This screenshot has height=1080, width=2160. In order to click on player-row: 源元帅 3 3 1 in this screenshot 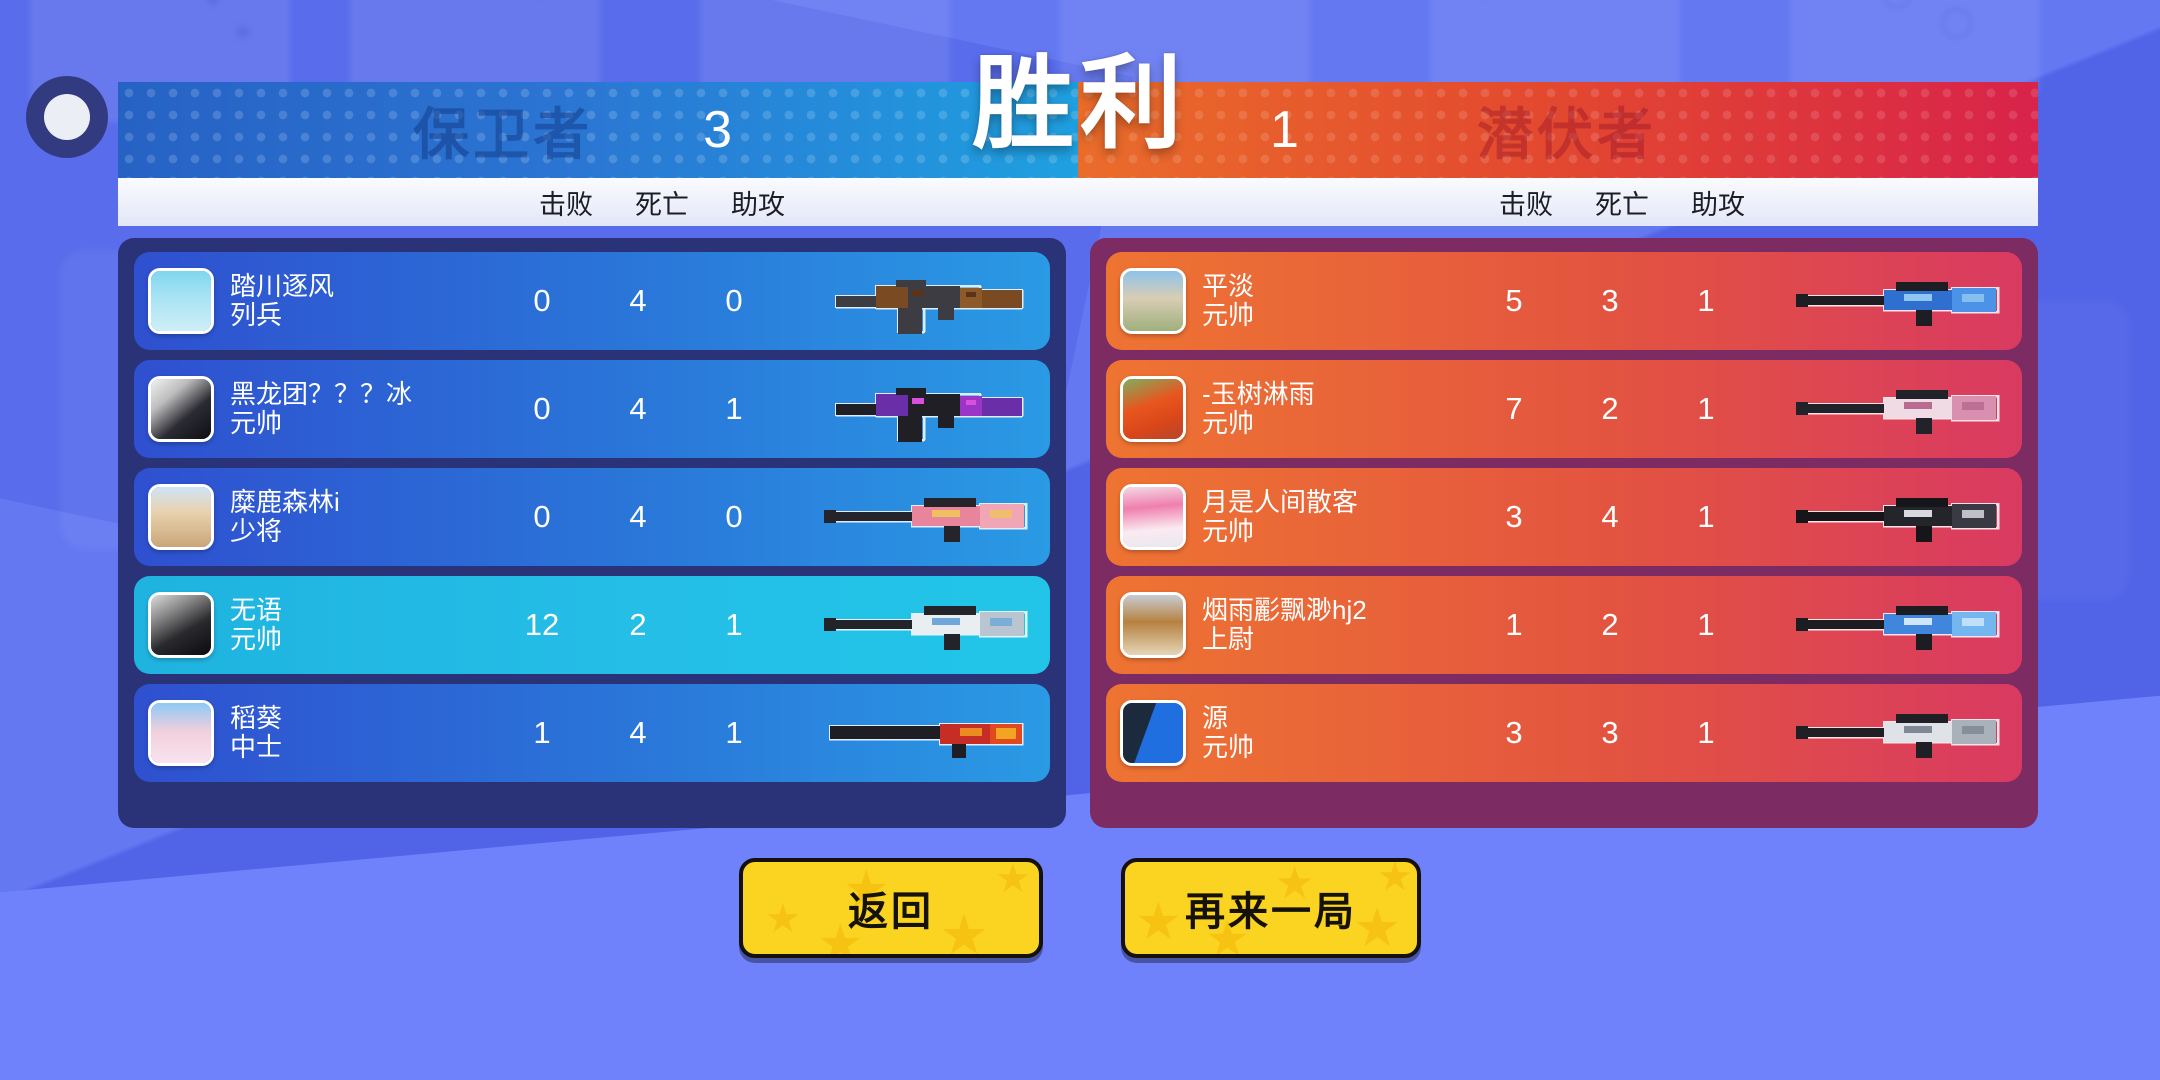, I will do `click(1564, 733)`.